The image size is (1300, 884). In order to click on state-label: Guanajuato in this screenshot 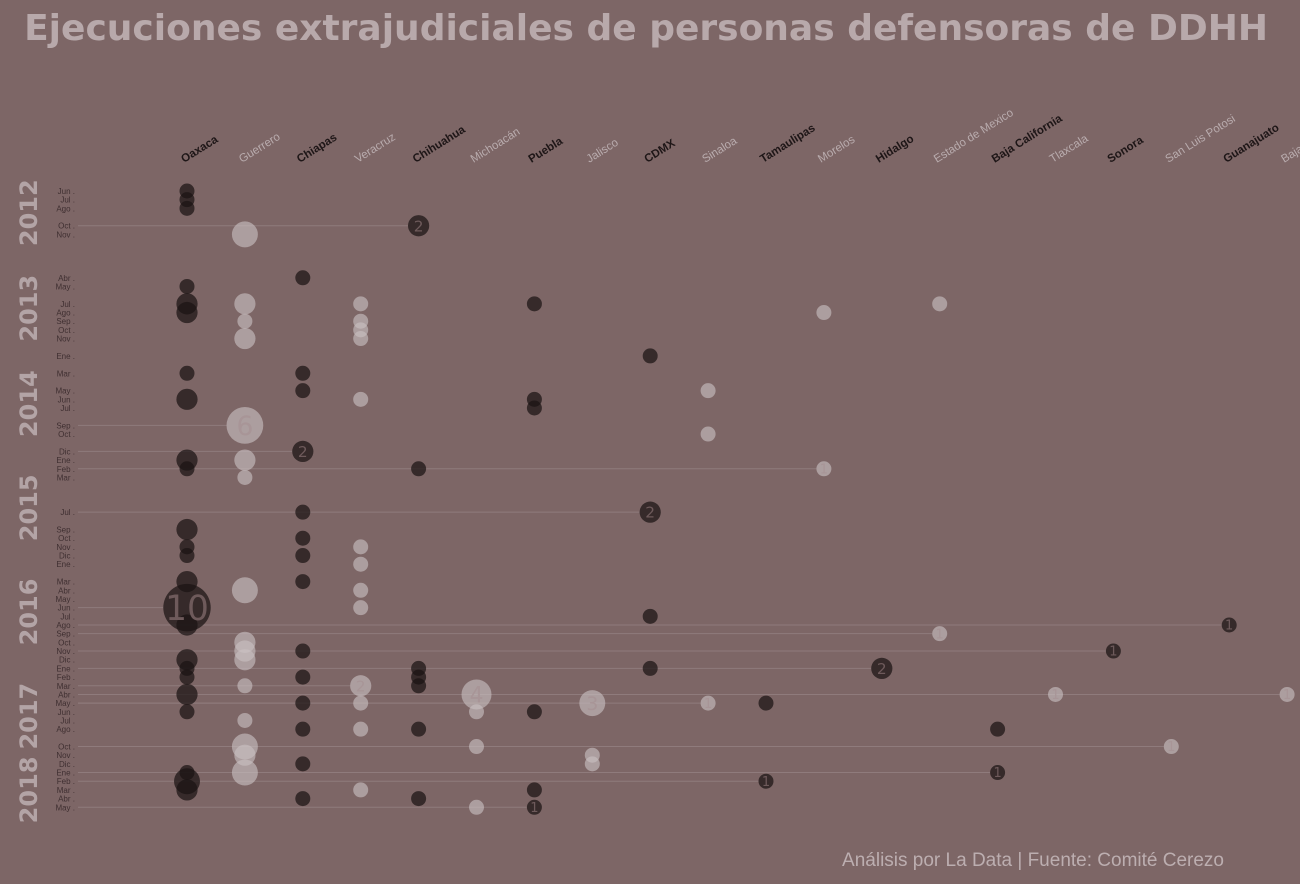, I will do `click(1251, 144)`.